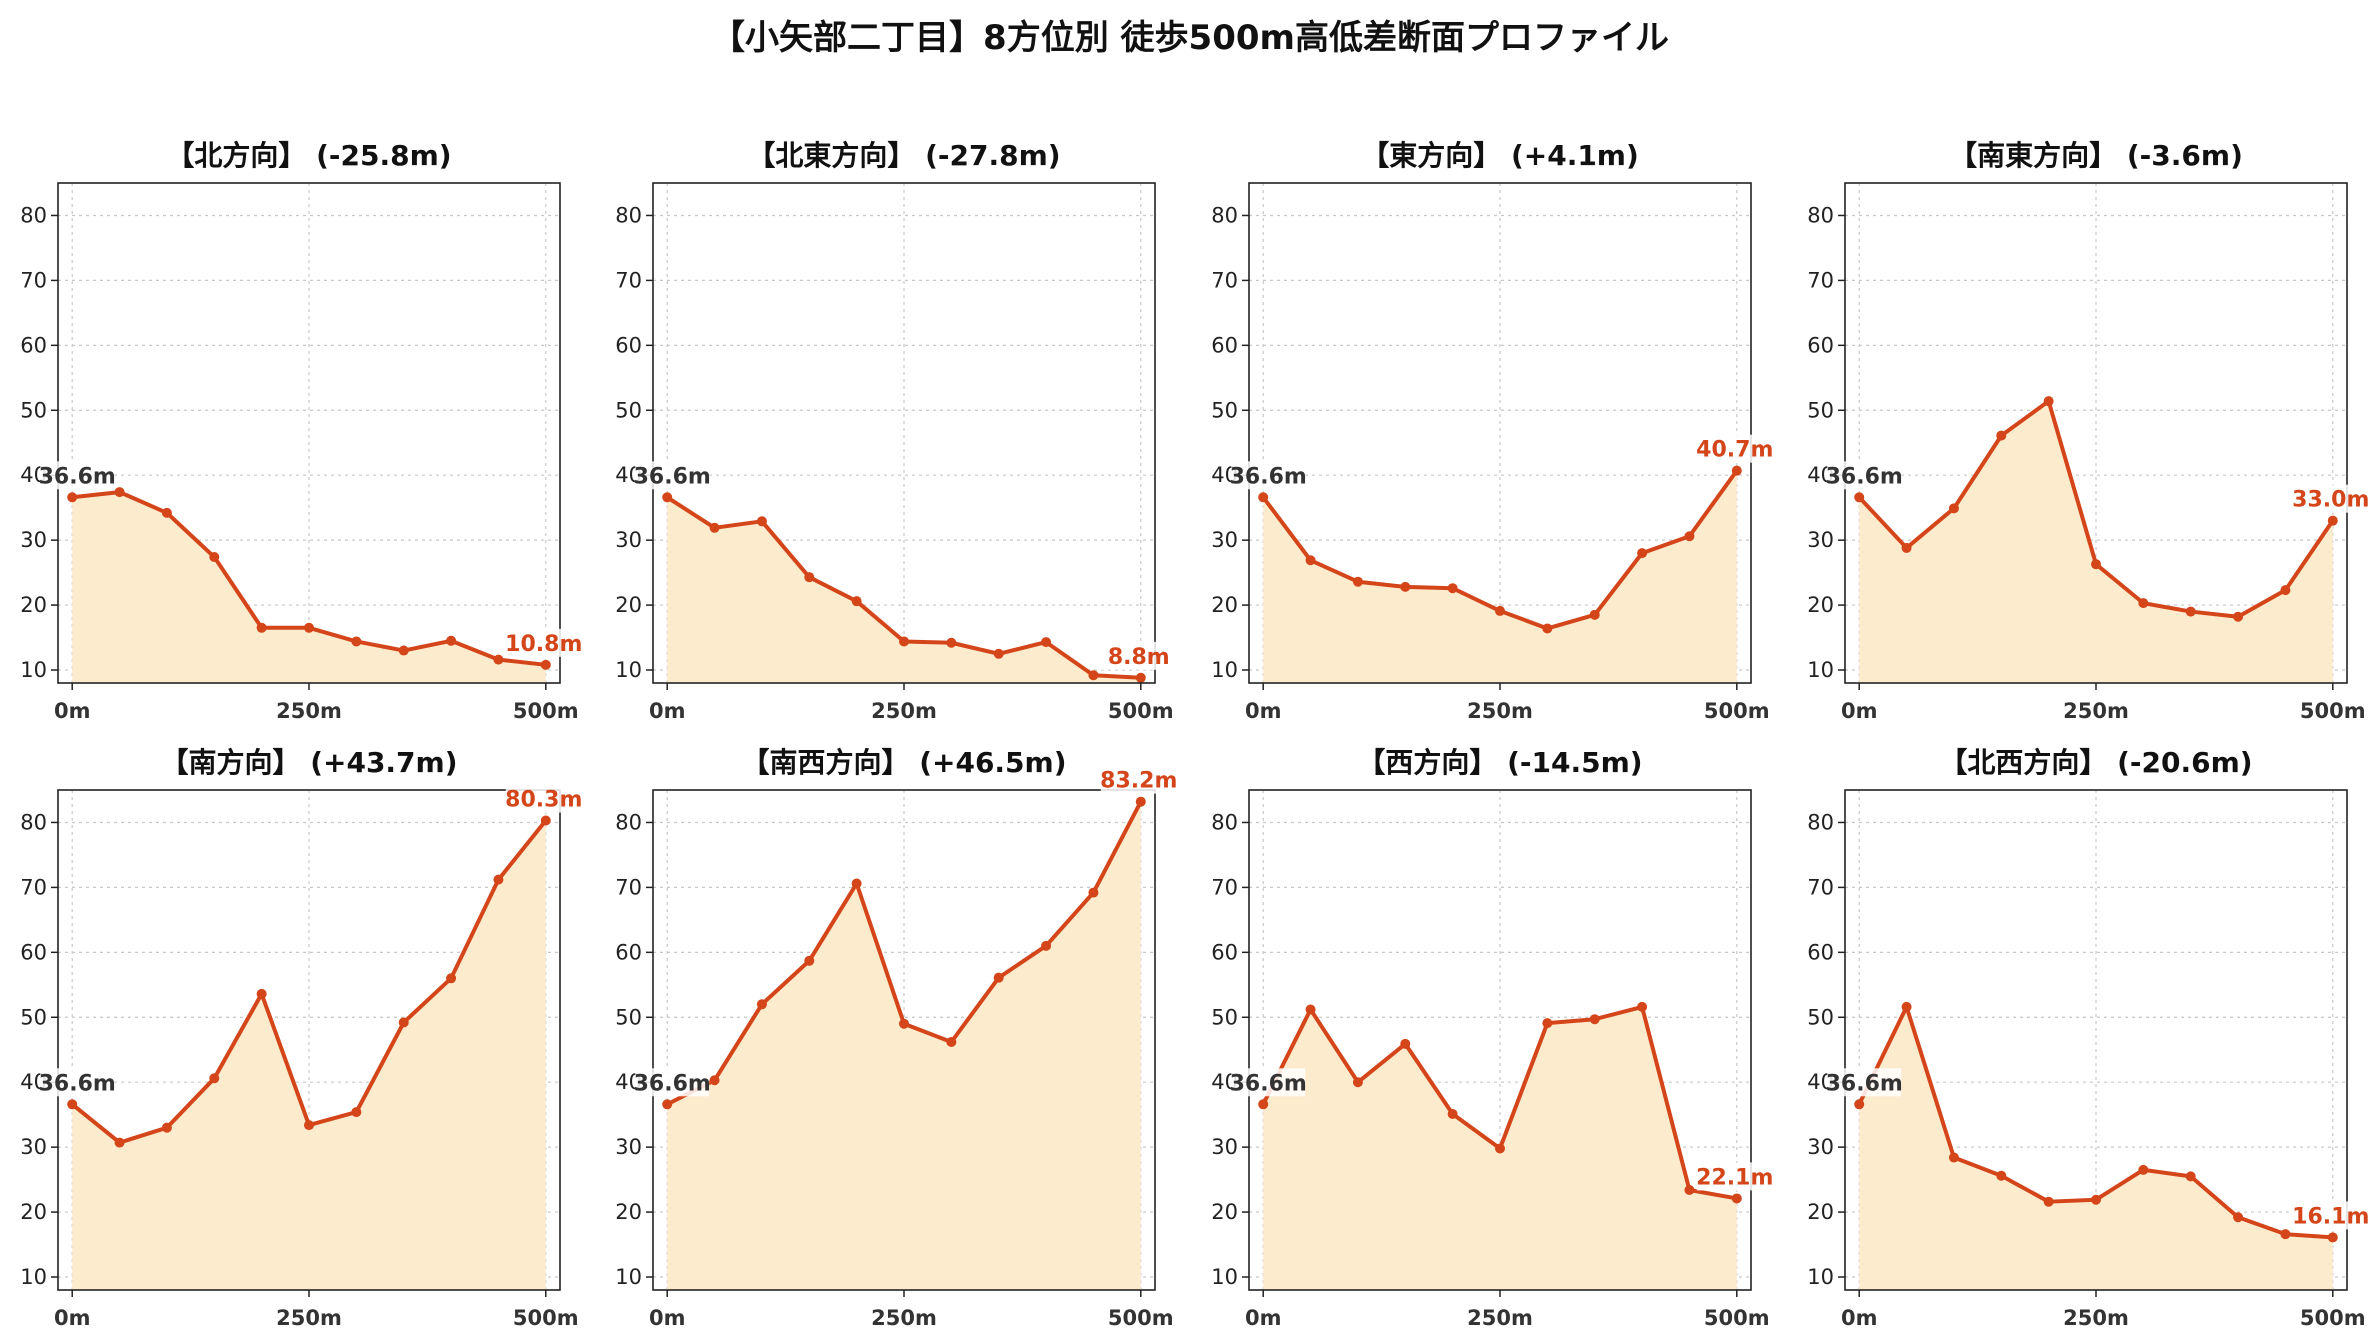 This screenshot has height=1340, width=2380. I want to click on panel-title: 【東方向】 (+4.1m), so click(1500, 155).